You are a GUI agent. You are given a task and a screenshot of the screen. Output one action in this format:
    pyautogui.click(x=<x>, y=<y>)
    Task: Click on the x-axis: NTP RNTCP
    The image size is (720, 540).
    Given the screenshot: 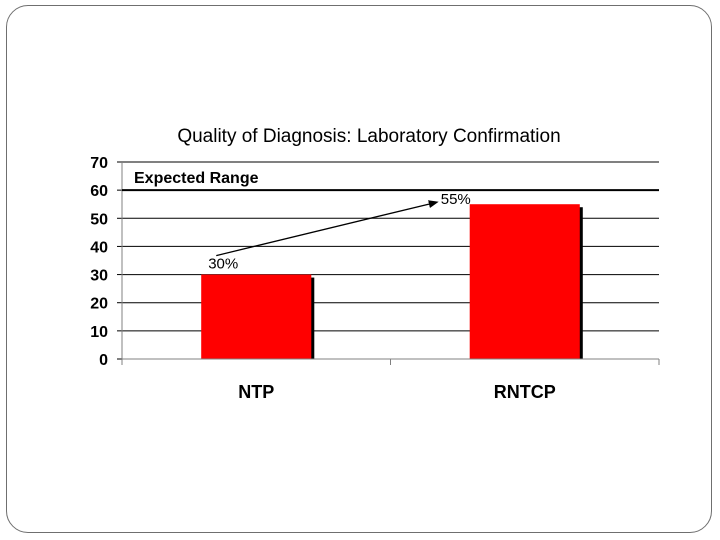 What is the action you would take?
    pyautogui.click(x=390, y=380)
    